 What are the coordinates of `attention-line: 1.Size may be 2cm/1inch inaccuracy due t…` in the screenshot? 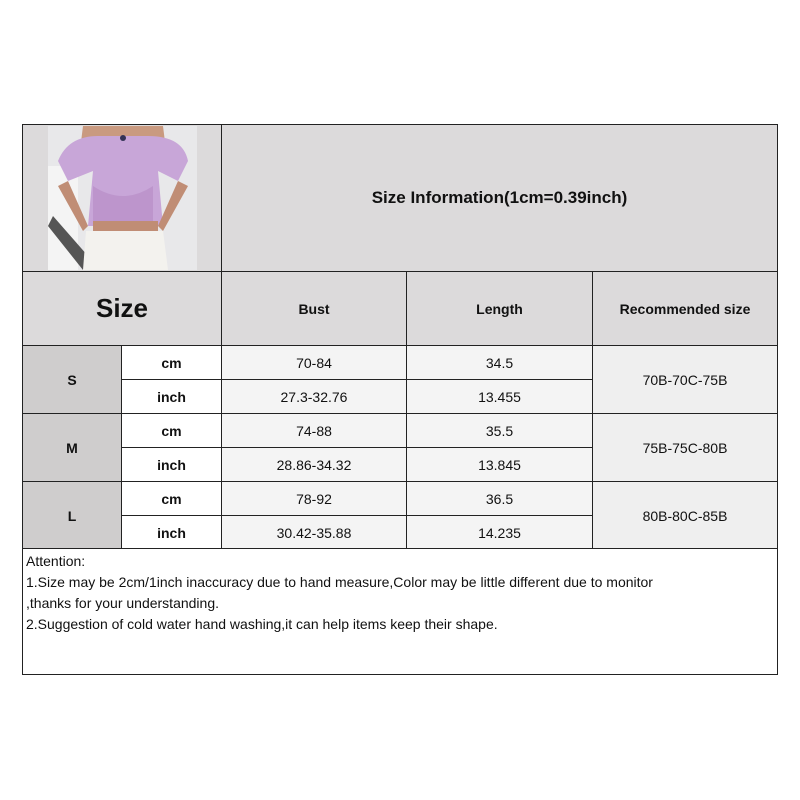 It's located at (339, 582).